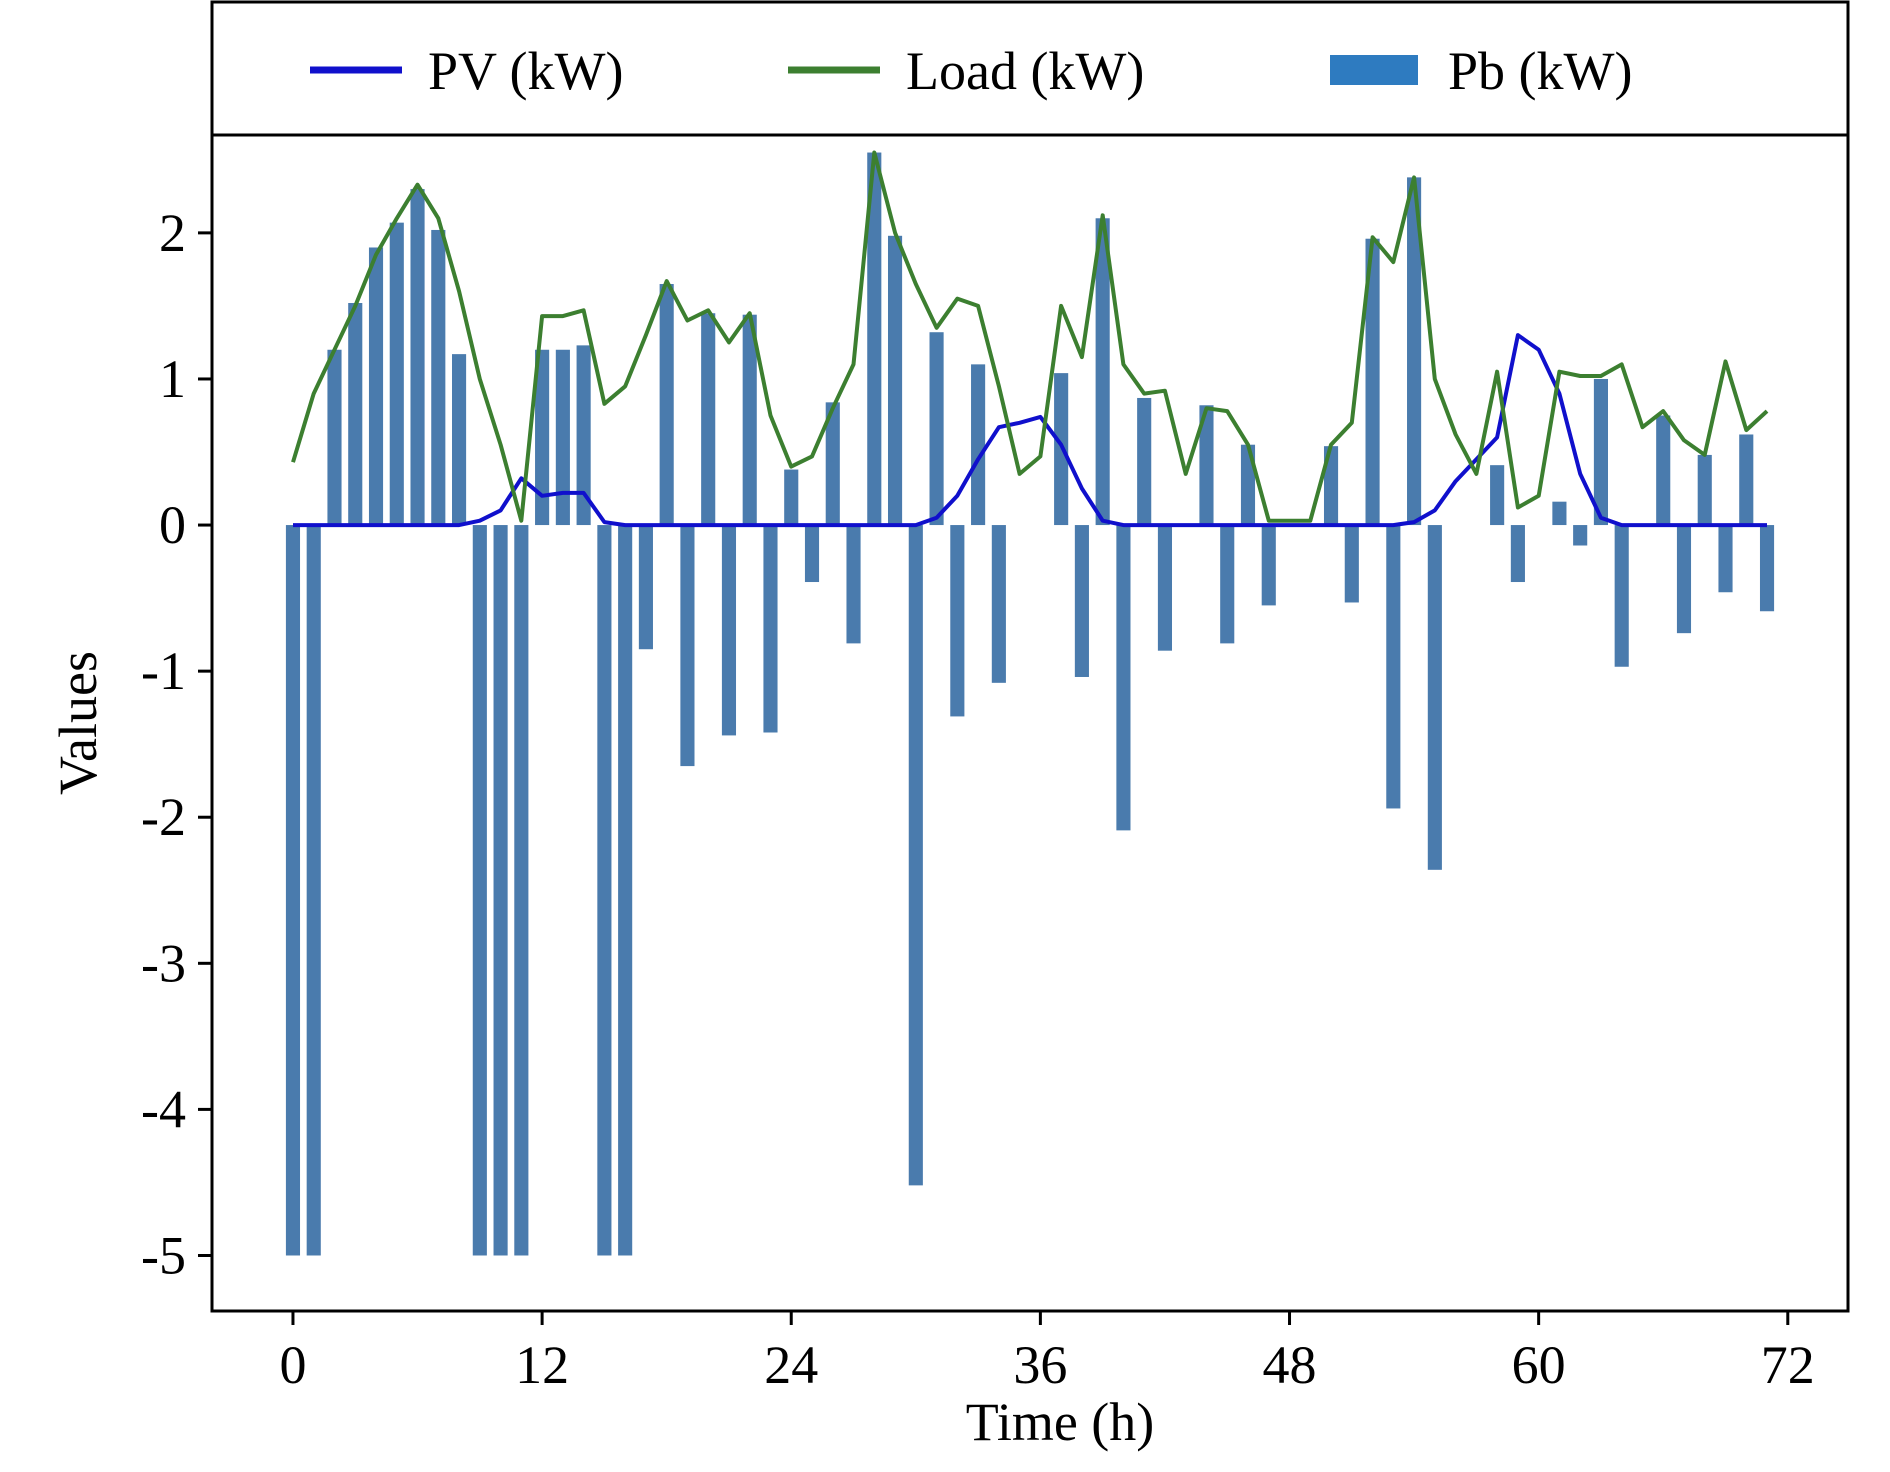  Describe the element at coordinates (78, 723) in the screenshot. I see `y-axis-label: Values` at that location.